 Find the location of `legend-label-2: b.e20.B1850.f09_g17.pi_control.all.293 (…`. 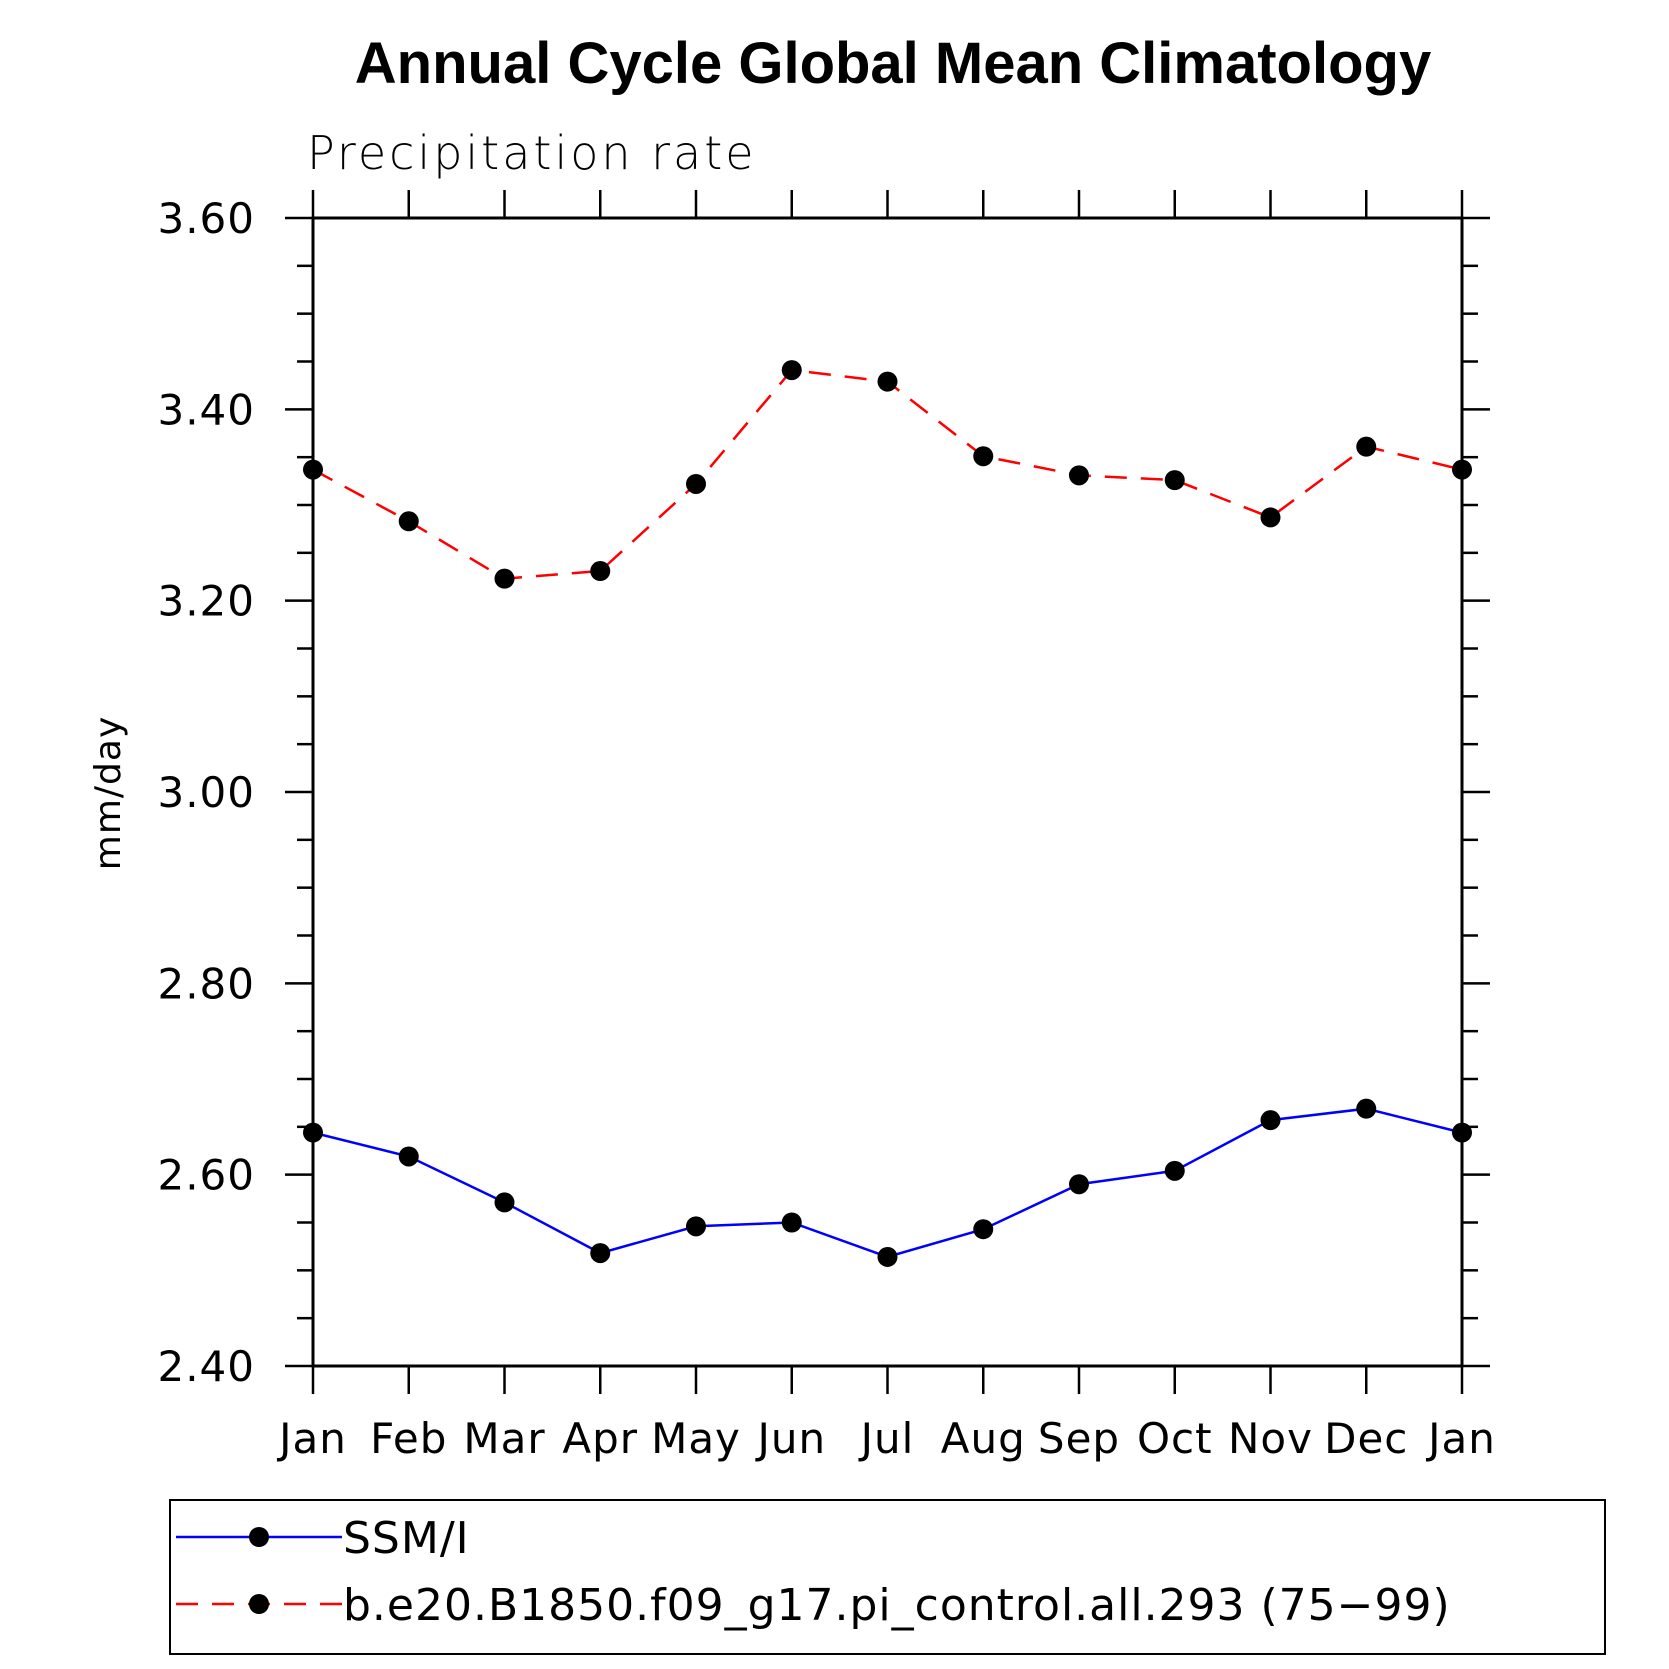

legend-label-2: b.e20.B1850.f09_g17.pi_control.all.293 (… is located at coordinates (897, 1605).